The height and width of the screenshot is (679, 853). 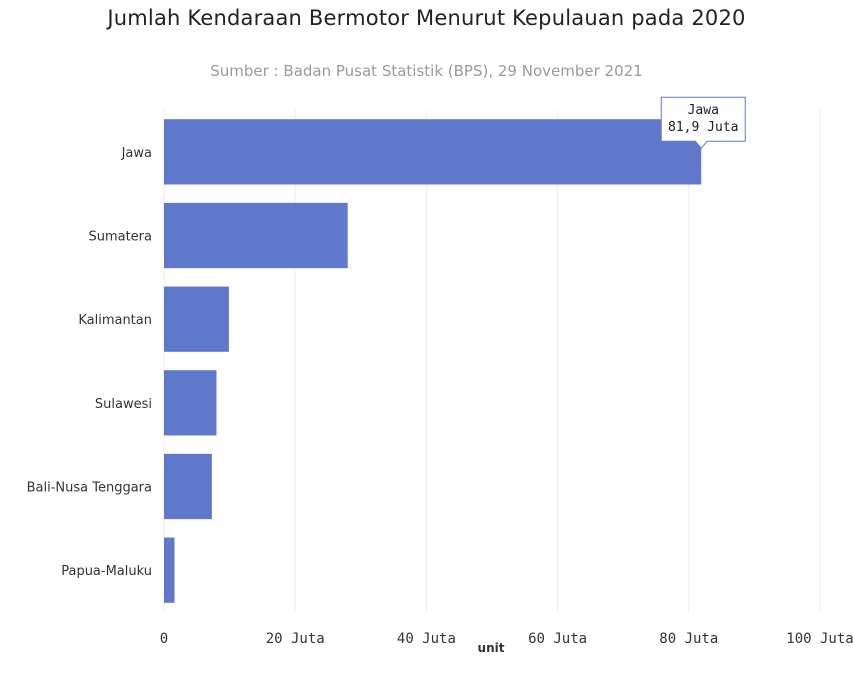 What do you see at coordinates (703, 127) in the screenshot?
I see `tooltip-value: 81,9 Juta` at bounding box center [703, 127].